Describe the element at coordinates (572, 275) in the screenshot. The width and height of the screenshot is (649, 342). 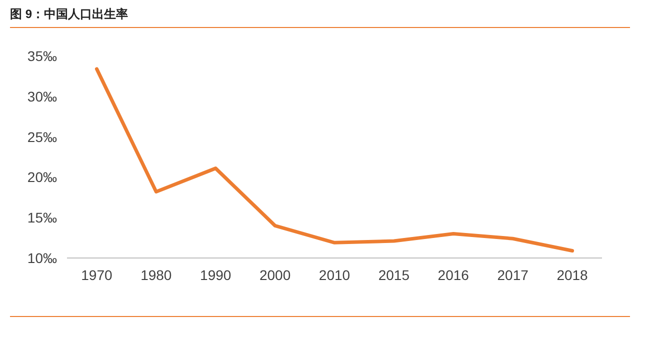
I see `x-tick-label: 2018` at that location.